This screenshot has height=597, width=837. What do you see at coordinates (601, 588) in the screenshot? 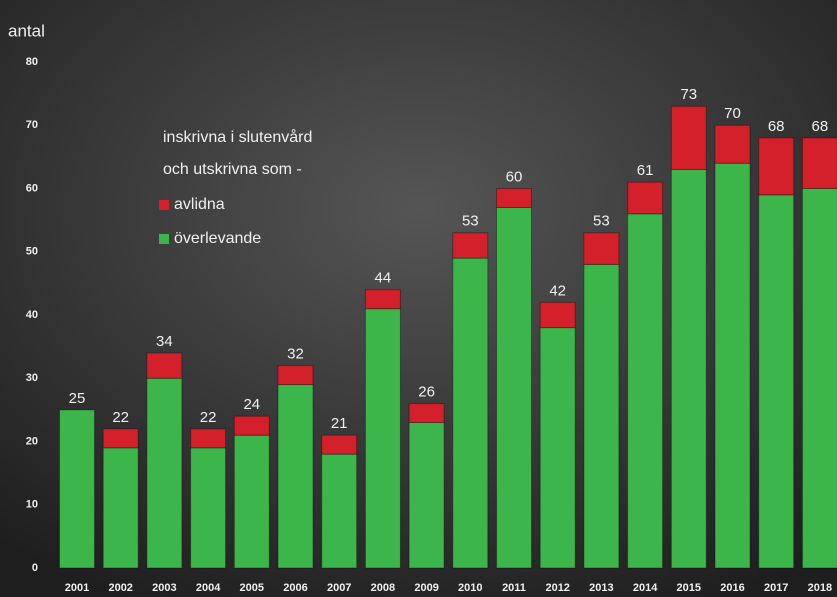
I see `x-tick-label: 2013` at bounding box center [601, 588].